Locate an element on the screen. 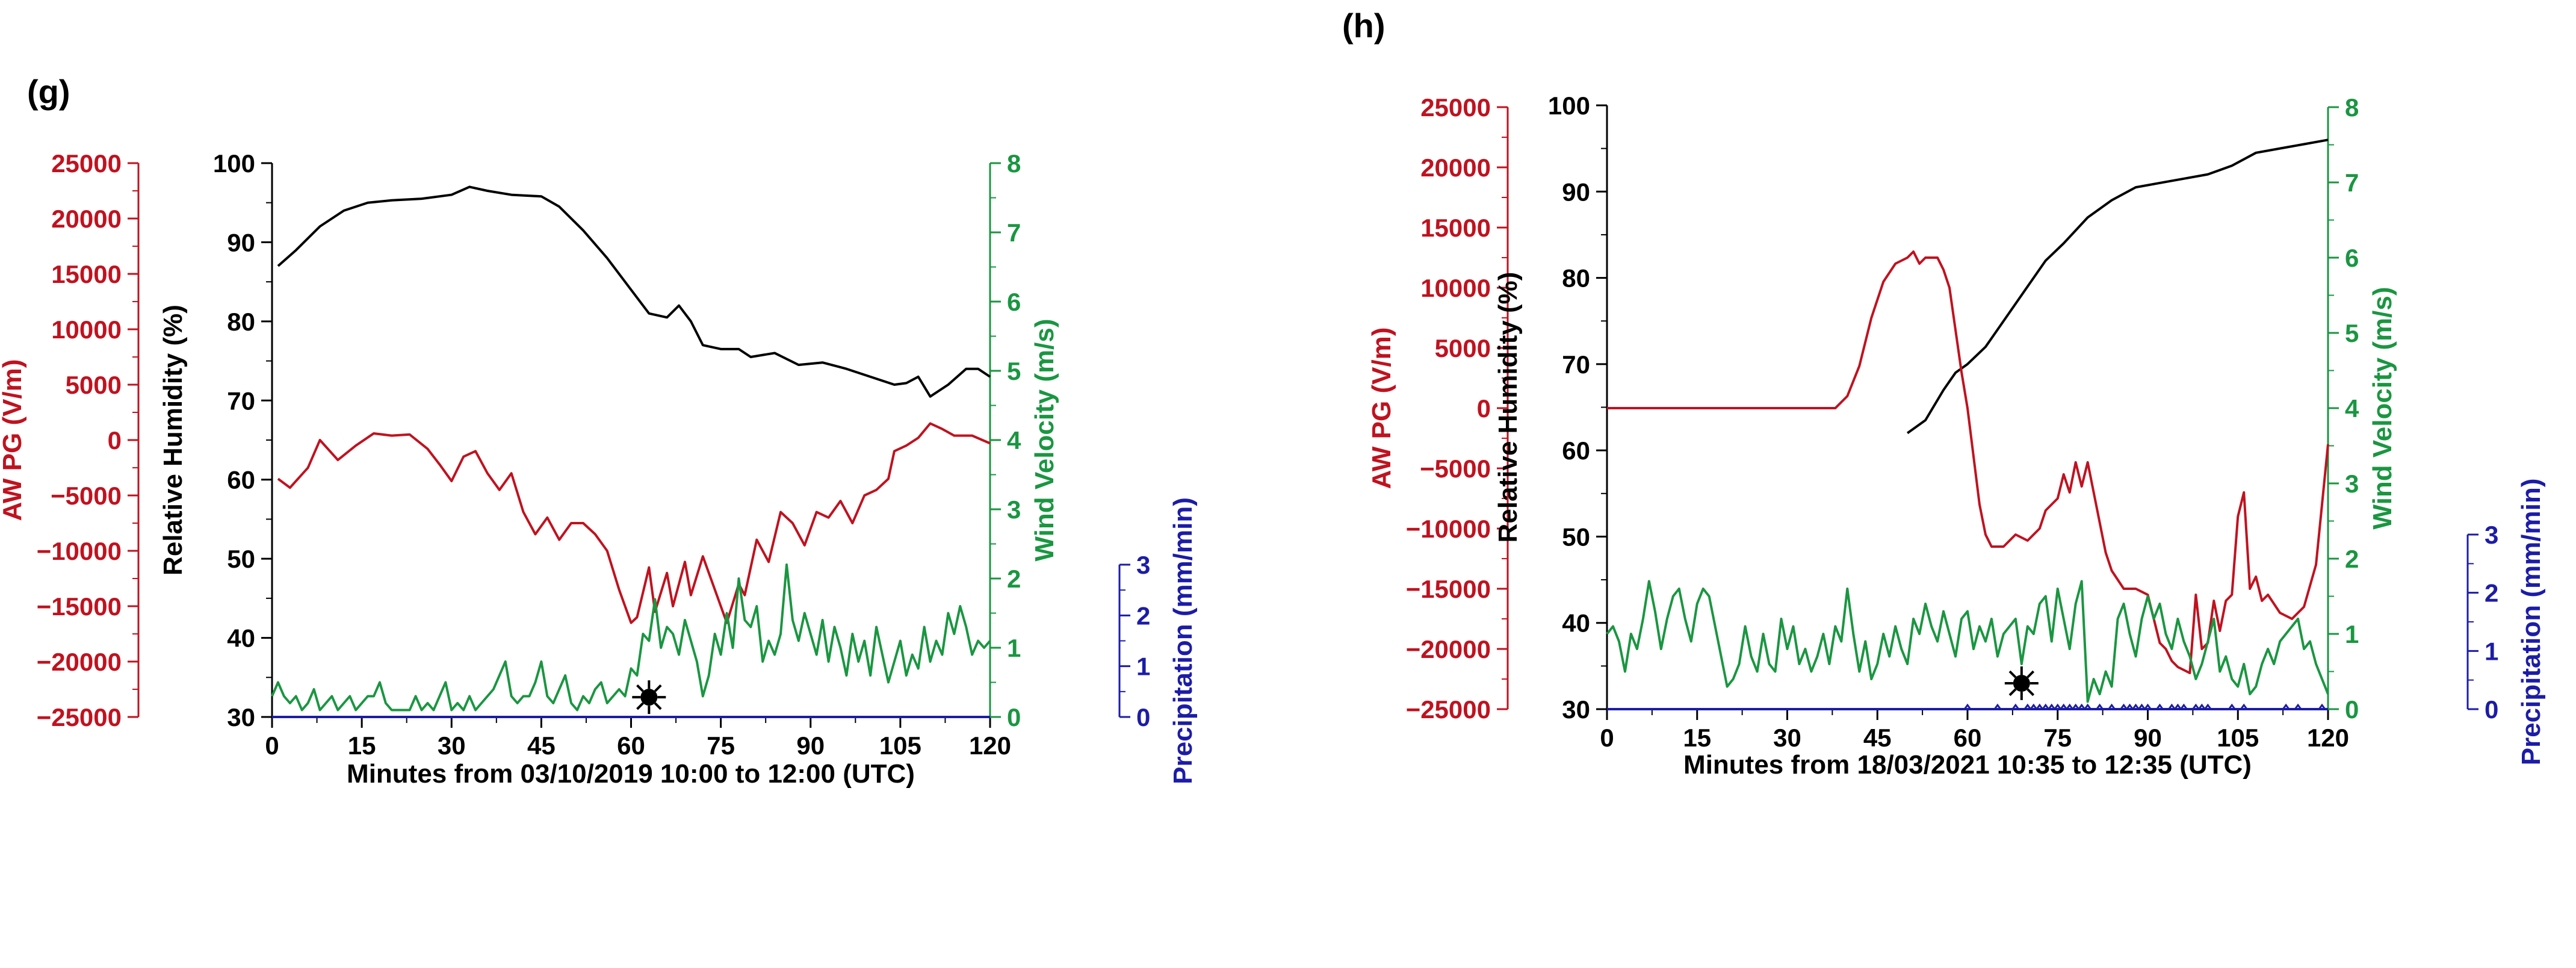 The height and width of the screenshot is (968, 2576). series-wind-velocity is located at coordinates (631, 637).